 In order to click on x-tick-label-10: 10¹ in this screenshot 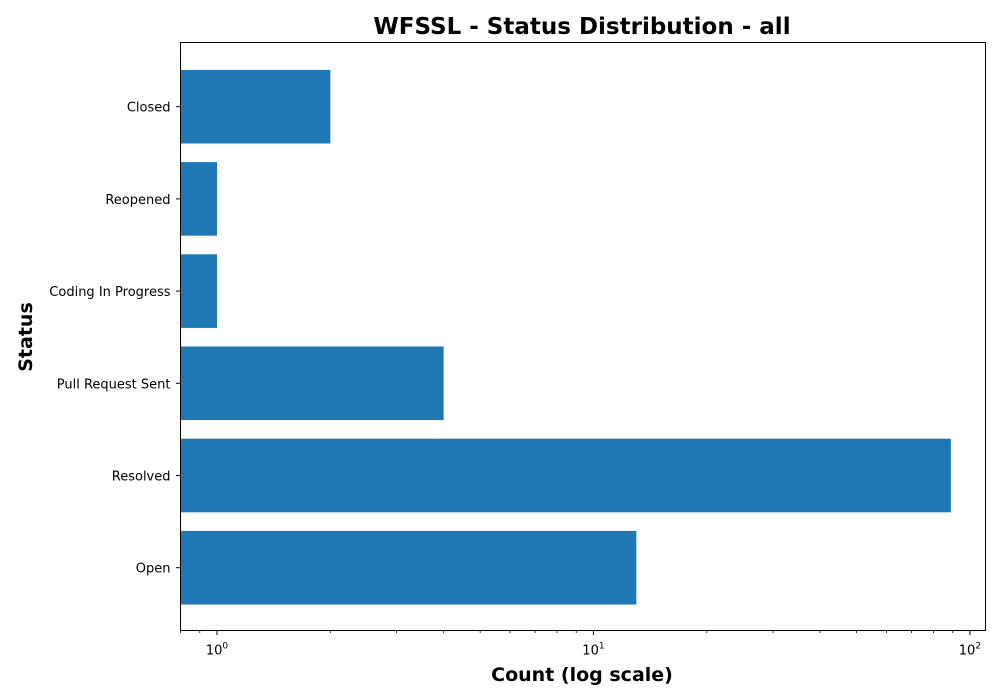, I will do `click(593, 650)`.